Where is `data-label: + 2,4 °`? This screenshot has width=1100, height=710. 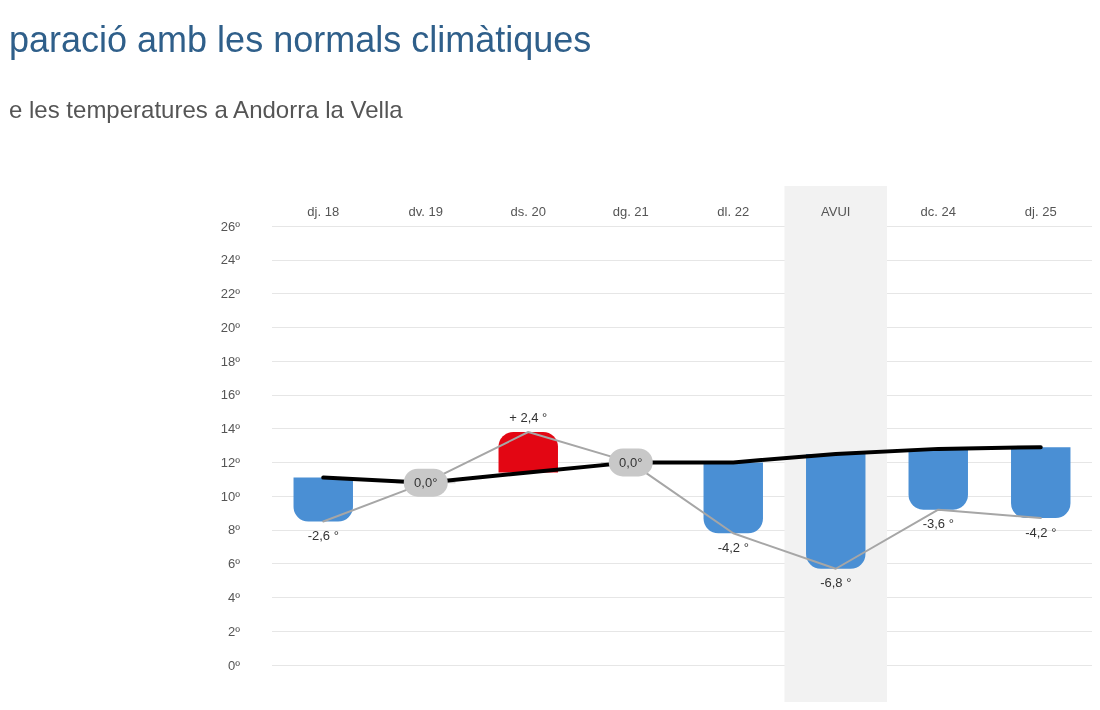 data-label: + 2,4 ° is located at coordinates (528, 418).